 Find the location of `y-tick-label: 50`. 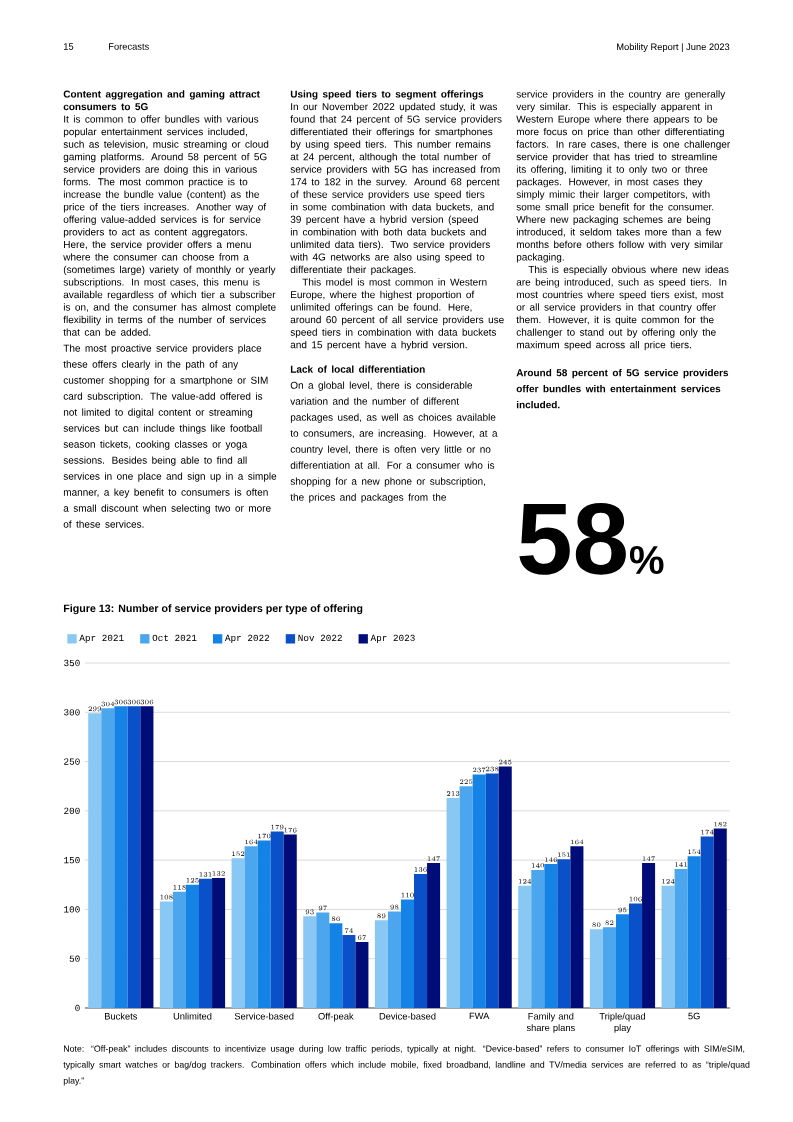

y-tick-label: 50 is located at coordinates (74, 958).